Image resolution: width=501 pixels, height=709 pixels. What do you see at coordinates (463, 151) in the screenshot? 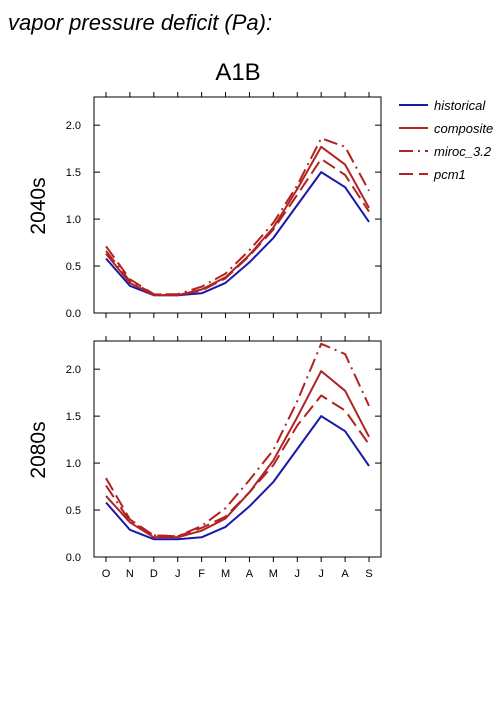
I see `legend-label-miroc-3-2: miroc_3.2` at bounding box center [463, 151].